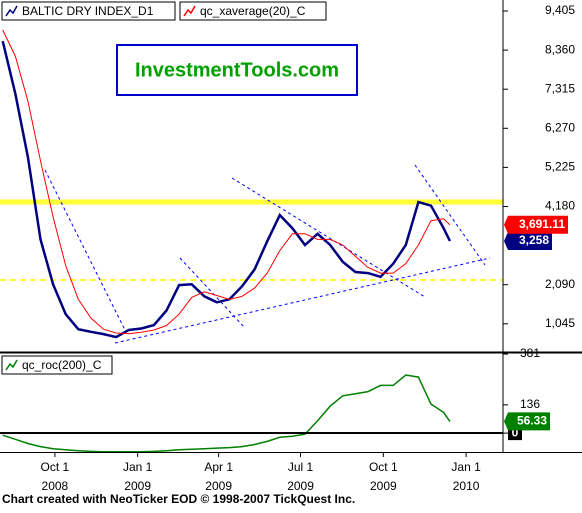  Describe the element at coordinates (560, 206) in the screenshot. I see `y-tick-label: 4,180` at that location.